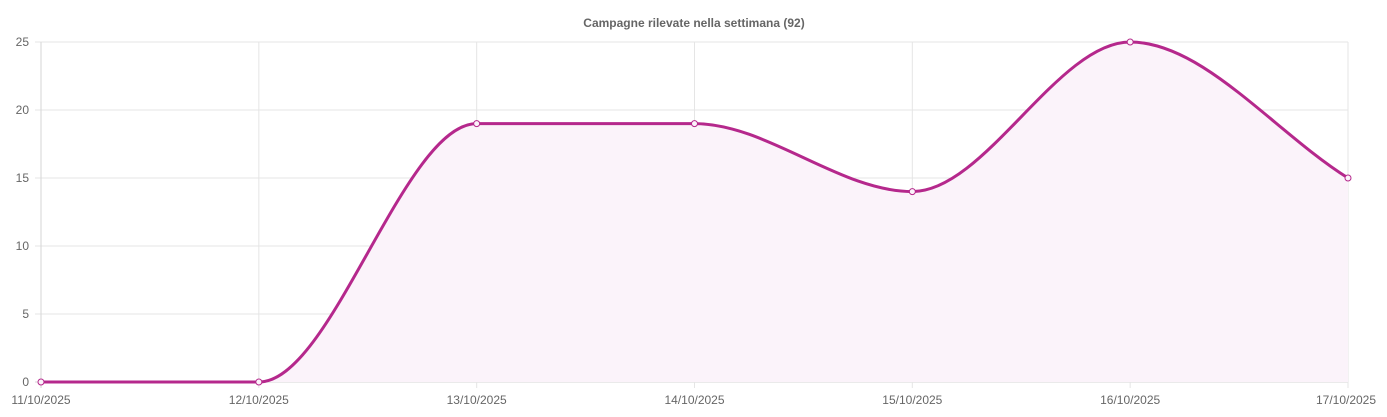 This screenshot has height=417, width=1387. Describe the element at coordinates (912, 400) in the screenshot. I see `x-tick-label: 15/10/2025` at that location.